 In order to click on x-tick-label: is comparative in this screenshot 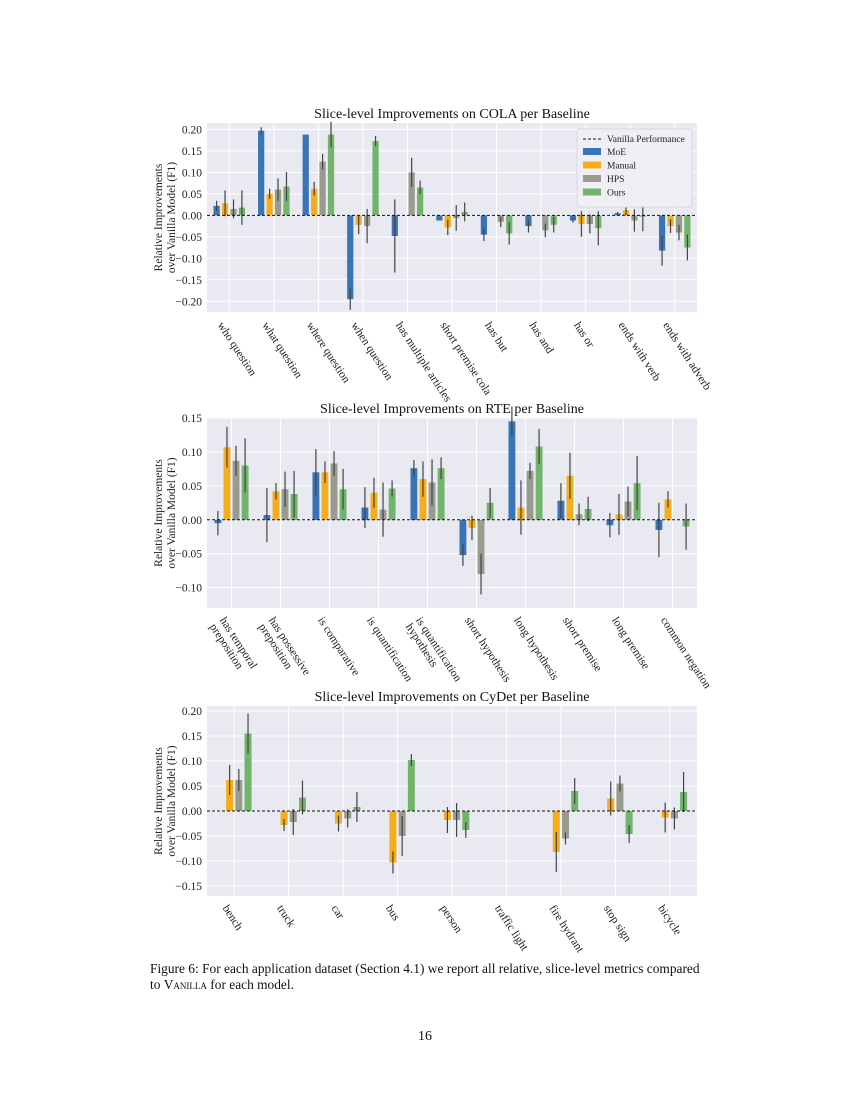, I will do `click(338, 646)`.